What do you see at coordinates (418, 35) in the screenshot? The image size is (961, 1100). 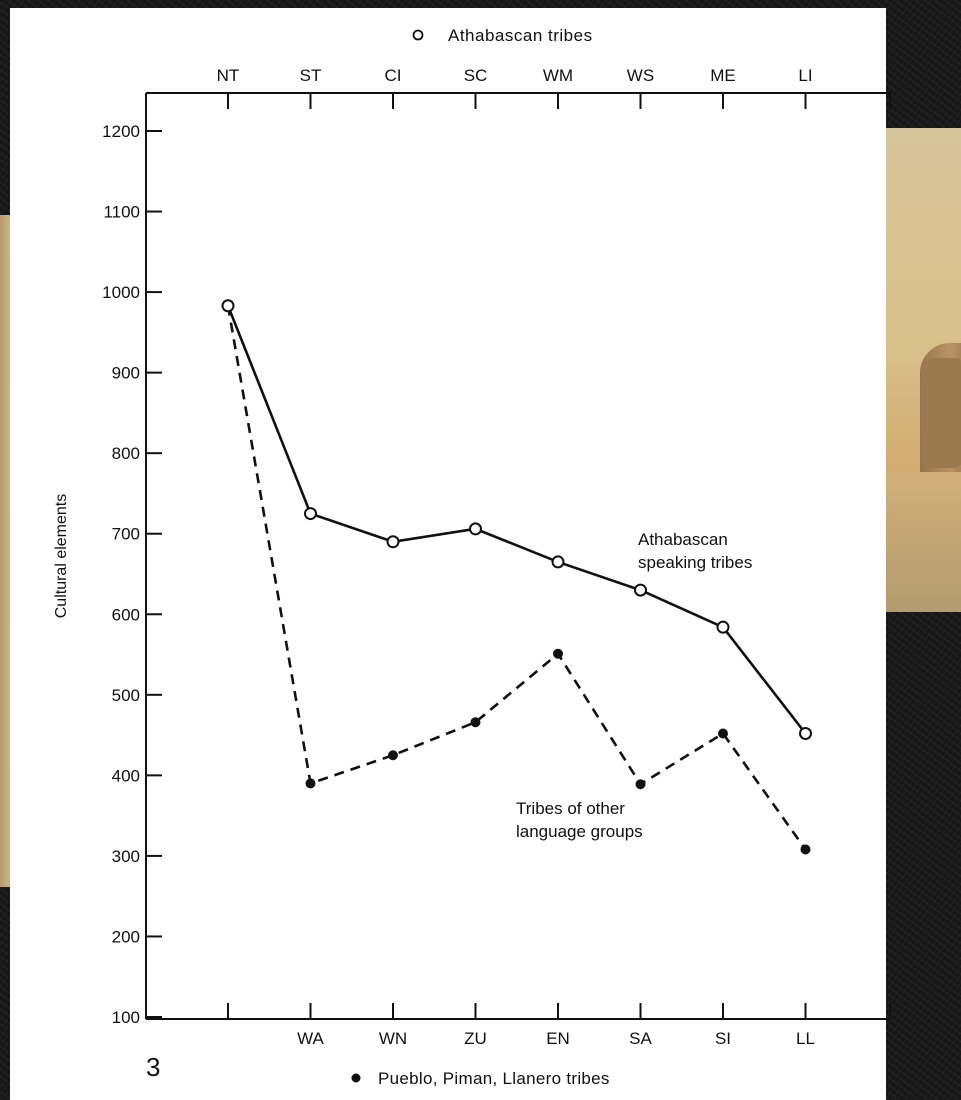 I see `top-legend-marker` at bounding box center [418, 35].